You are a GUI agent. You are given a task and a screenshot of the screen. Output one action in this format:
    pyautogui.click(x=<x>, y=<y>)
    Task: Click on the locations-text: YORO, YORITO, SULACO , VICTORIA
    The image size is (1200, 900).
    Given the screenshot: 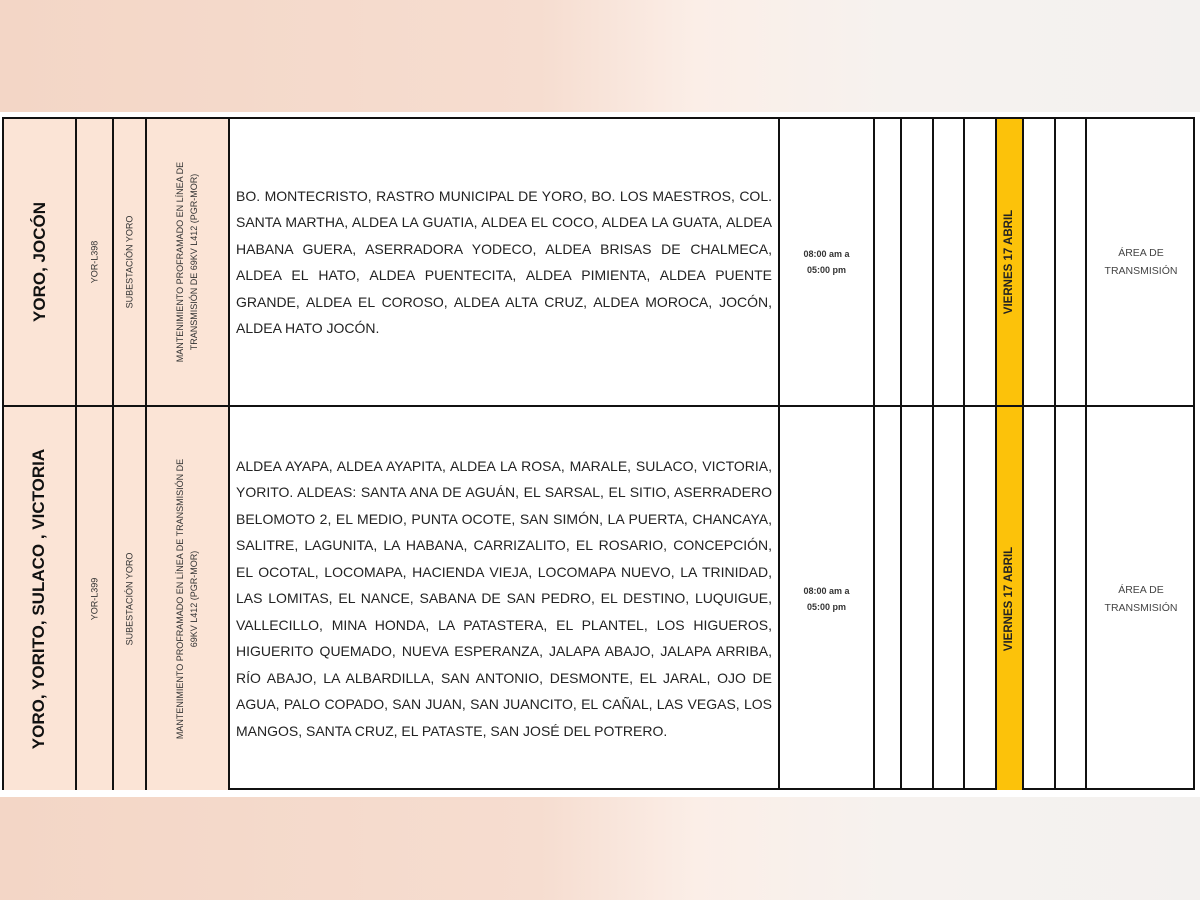 What is the action you would take?
    pyautogui.click(x=39, y=598)
    